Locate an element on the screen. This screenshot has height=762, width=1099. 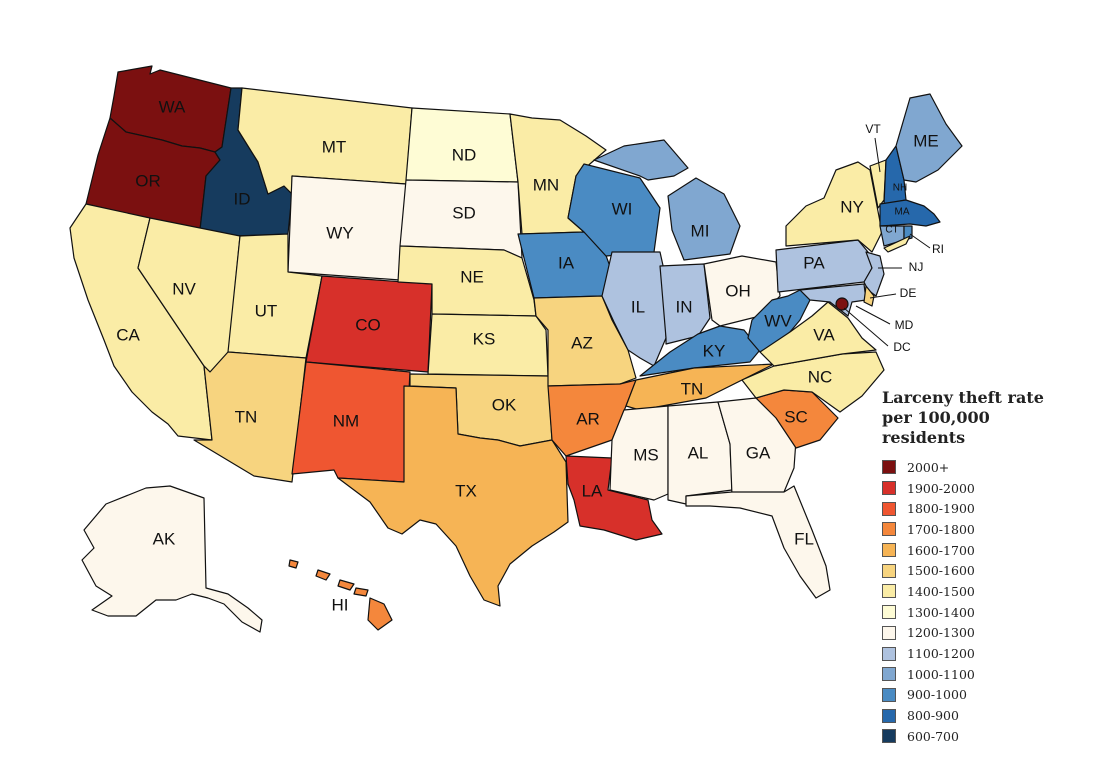
label-fl: FL is located at coordinates (804, 538).